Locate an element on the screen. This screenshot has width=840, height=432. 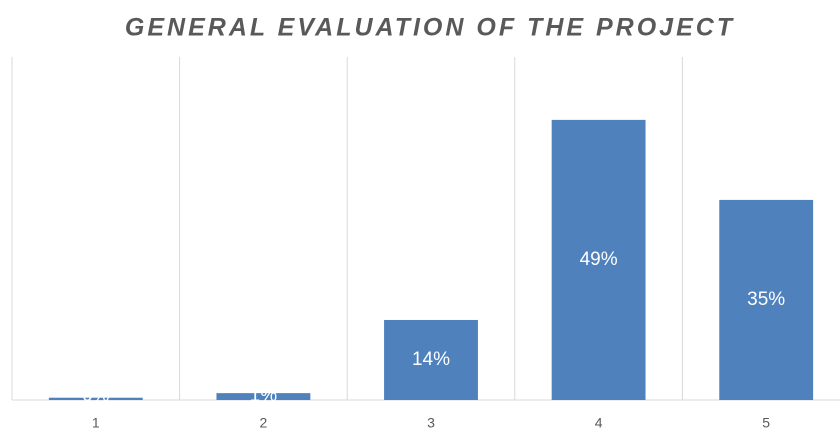
x-tick-label: 3 is located at coordinates (431, 423).